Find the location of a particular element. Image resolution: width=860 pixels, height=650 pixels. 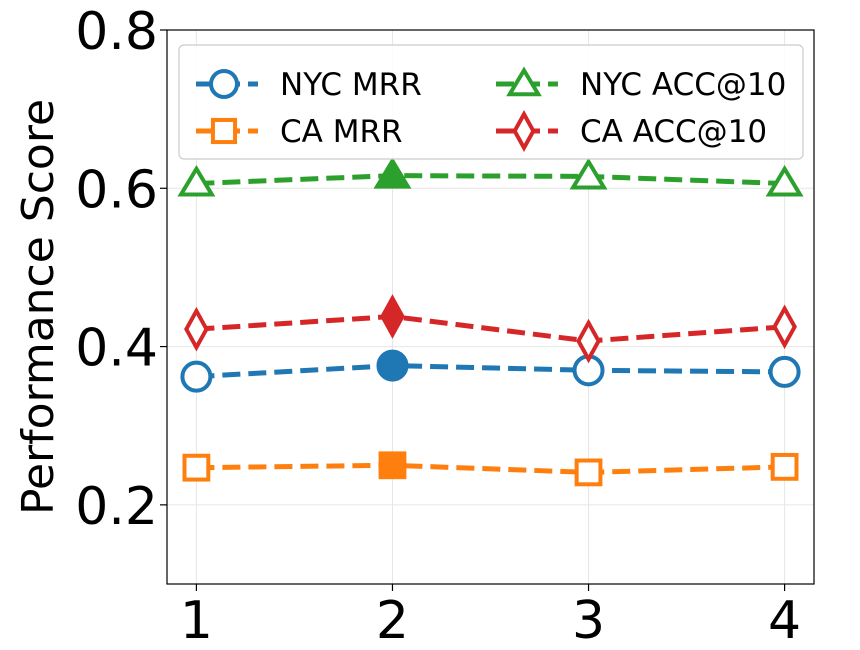

legend-label: NYC ACC@10 is located at coordinates (683, 85).